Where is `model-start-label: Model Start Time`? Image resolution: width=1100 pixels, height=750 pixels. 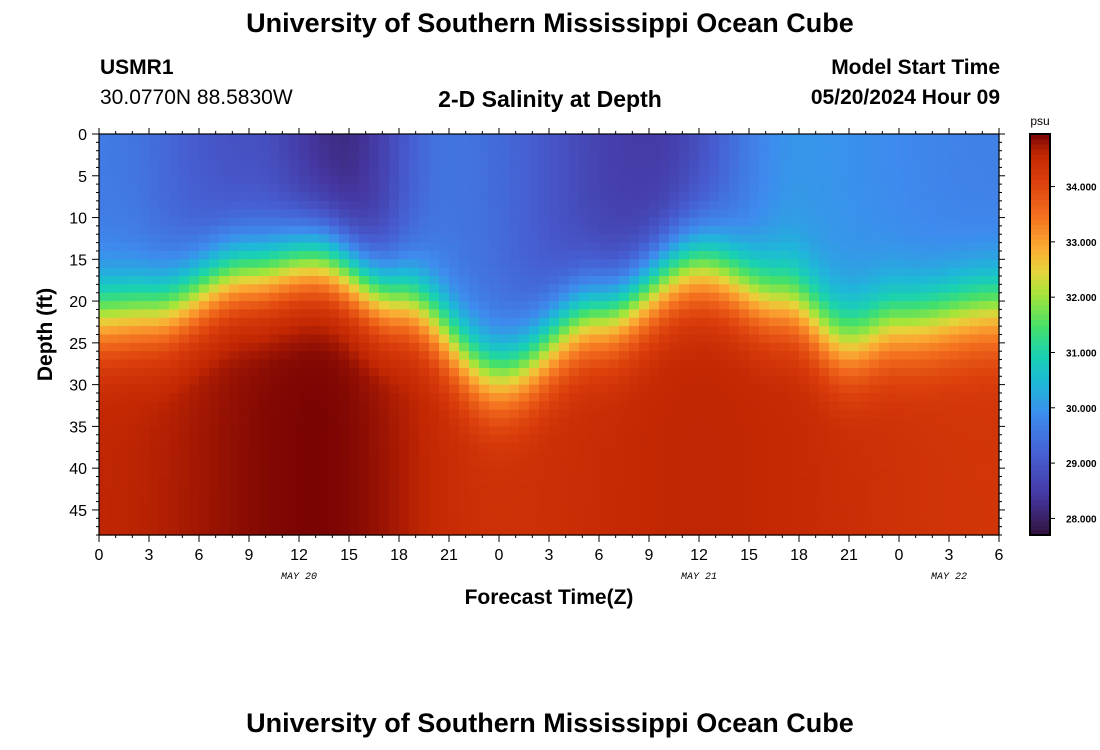 model-start-label: Model Start Time is located at coordinates (915, 67).